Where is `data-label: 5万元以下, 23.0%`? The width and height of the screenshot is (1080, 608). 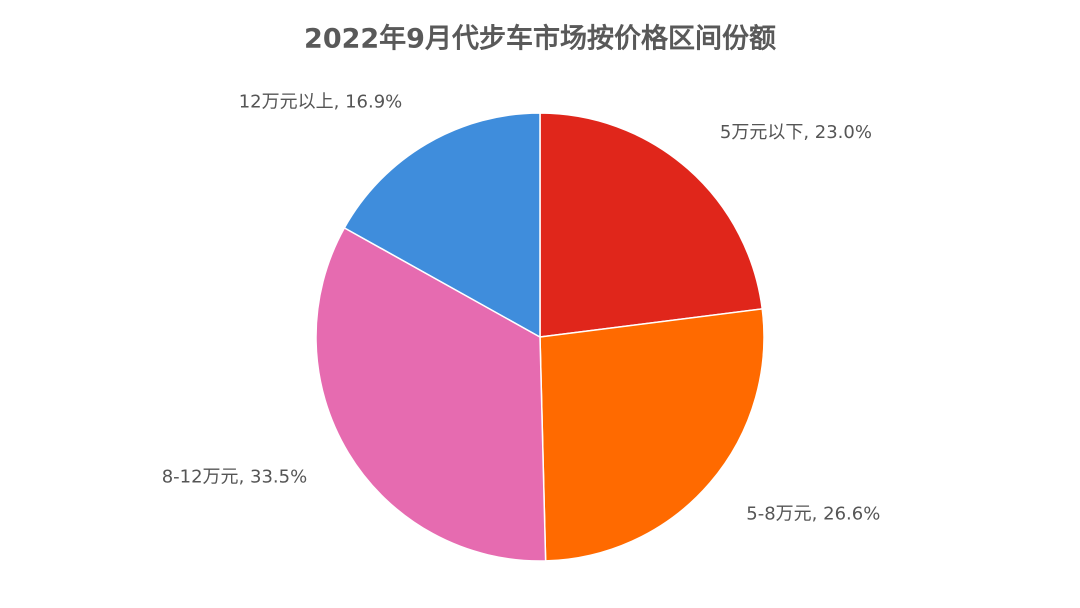
data-label: 5万元以下, 23.0% is located at coordinates (796, 132).